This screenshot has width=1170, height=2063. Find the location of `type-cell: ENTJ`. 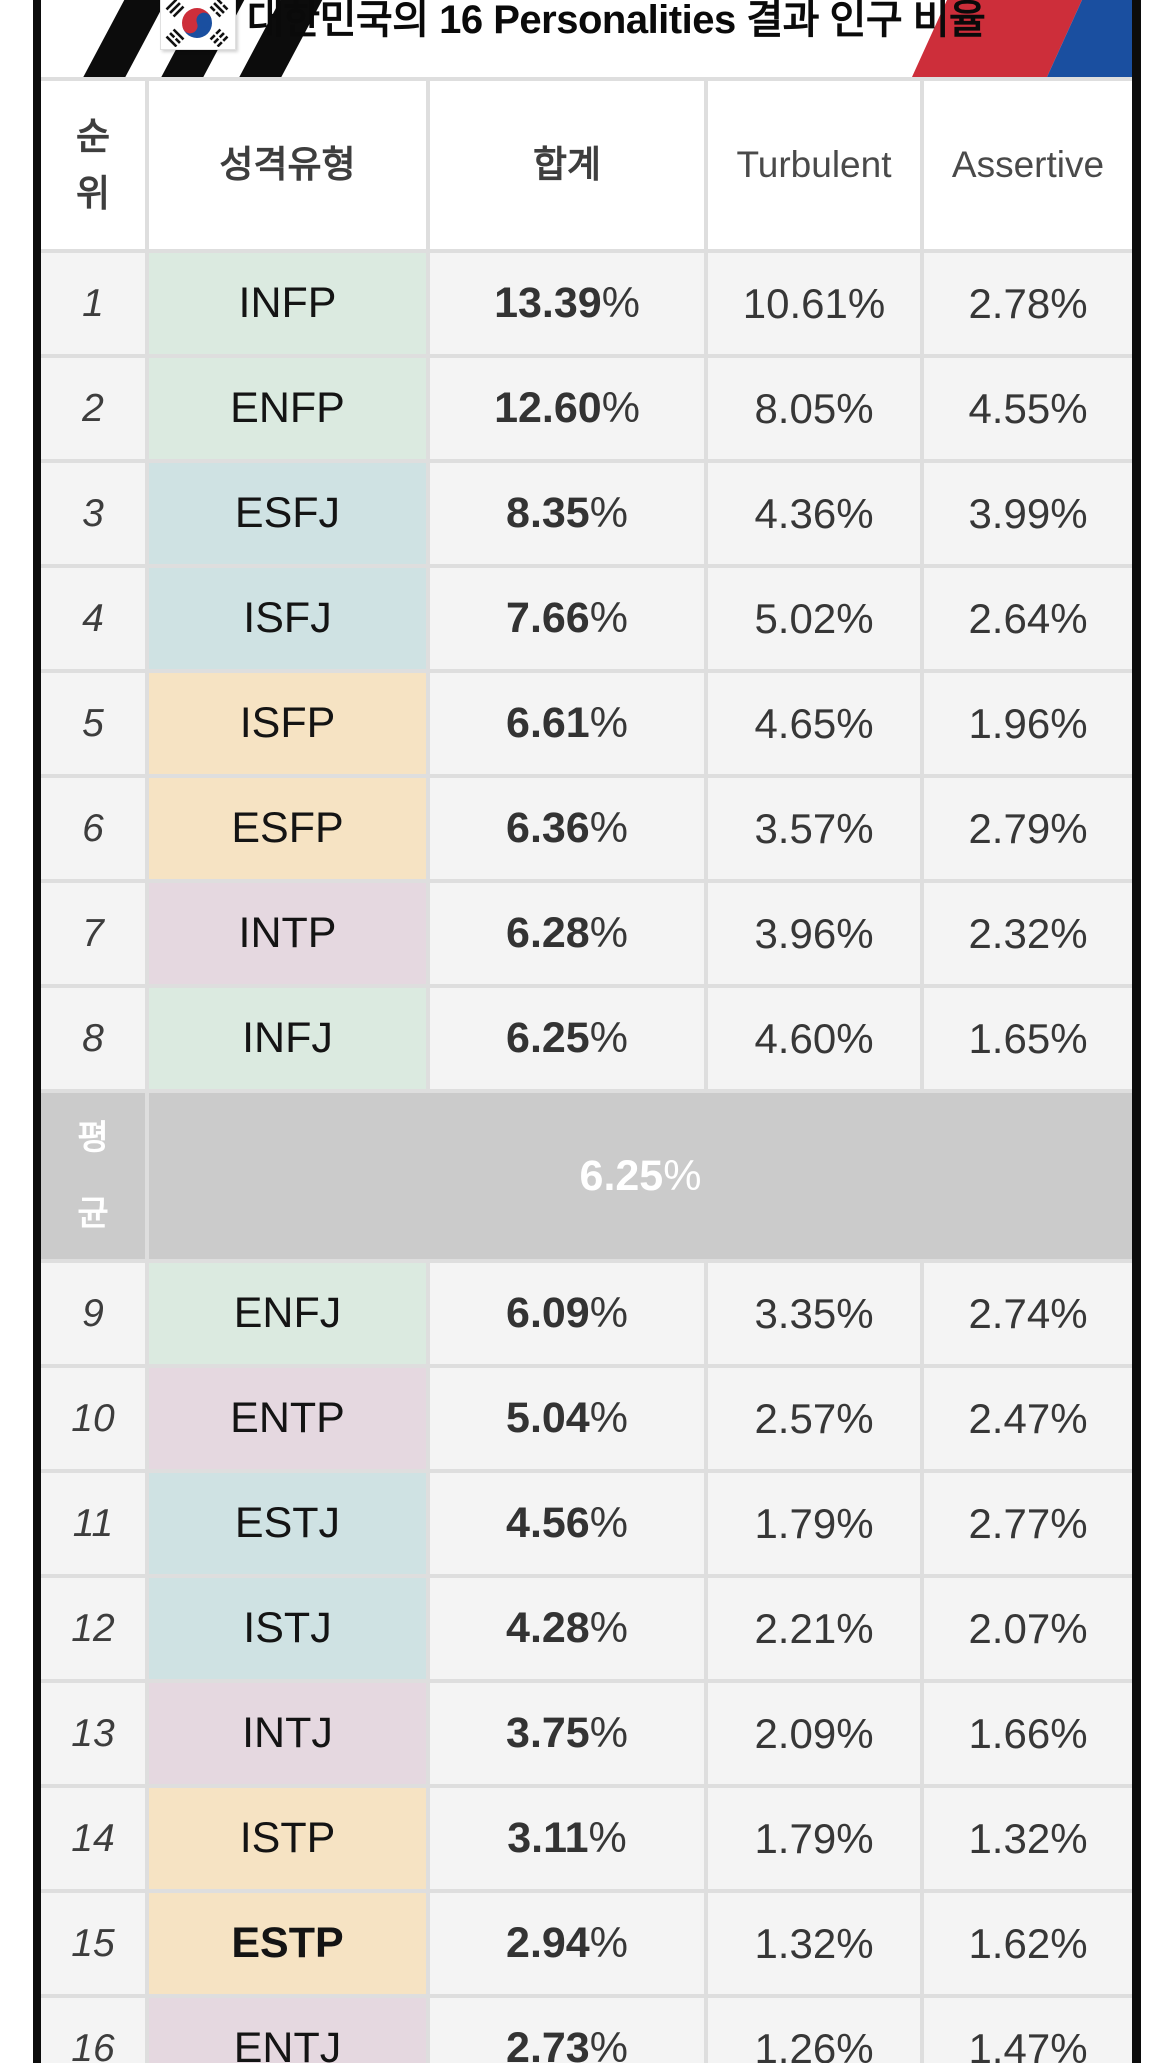

type-cell: ENTJ is located at coordinates (287, 2030).